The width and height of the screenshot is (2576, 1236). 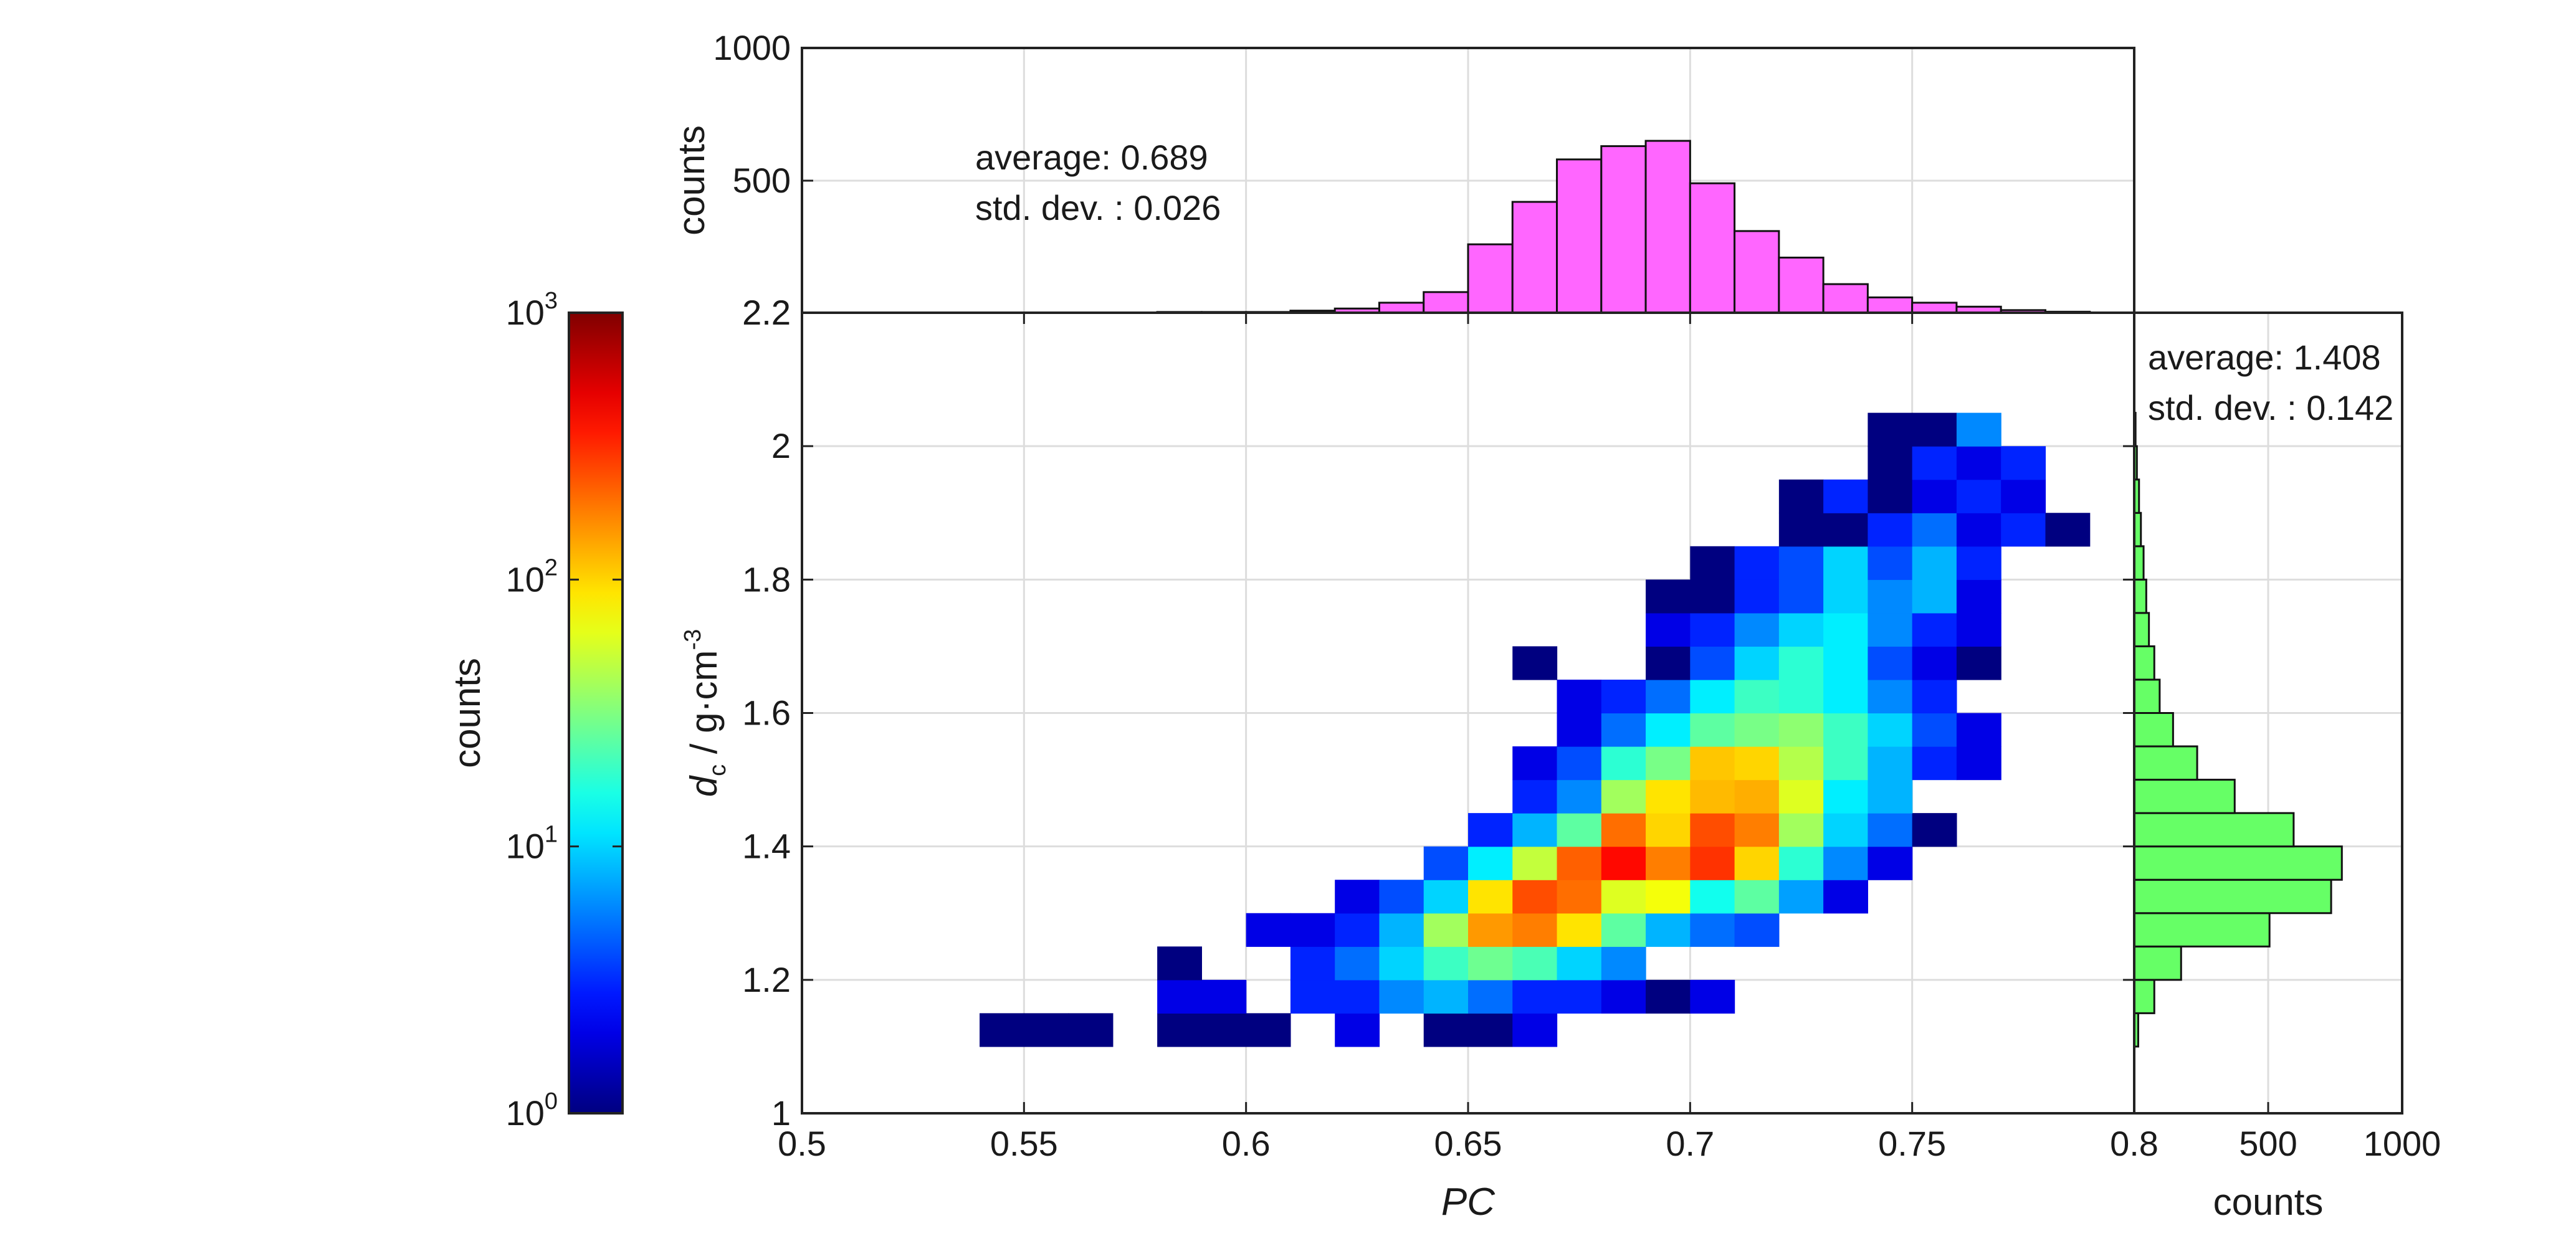 I want to click on colorbar: 10⁰ 10¹ 10² 10³ counts, so click(x=535, y=710).